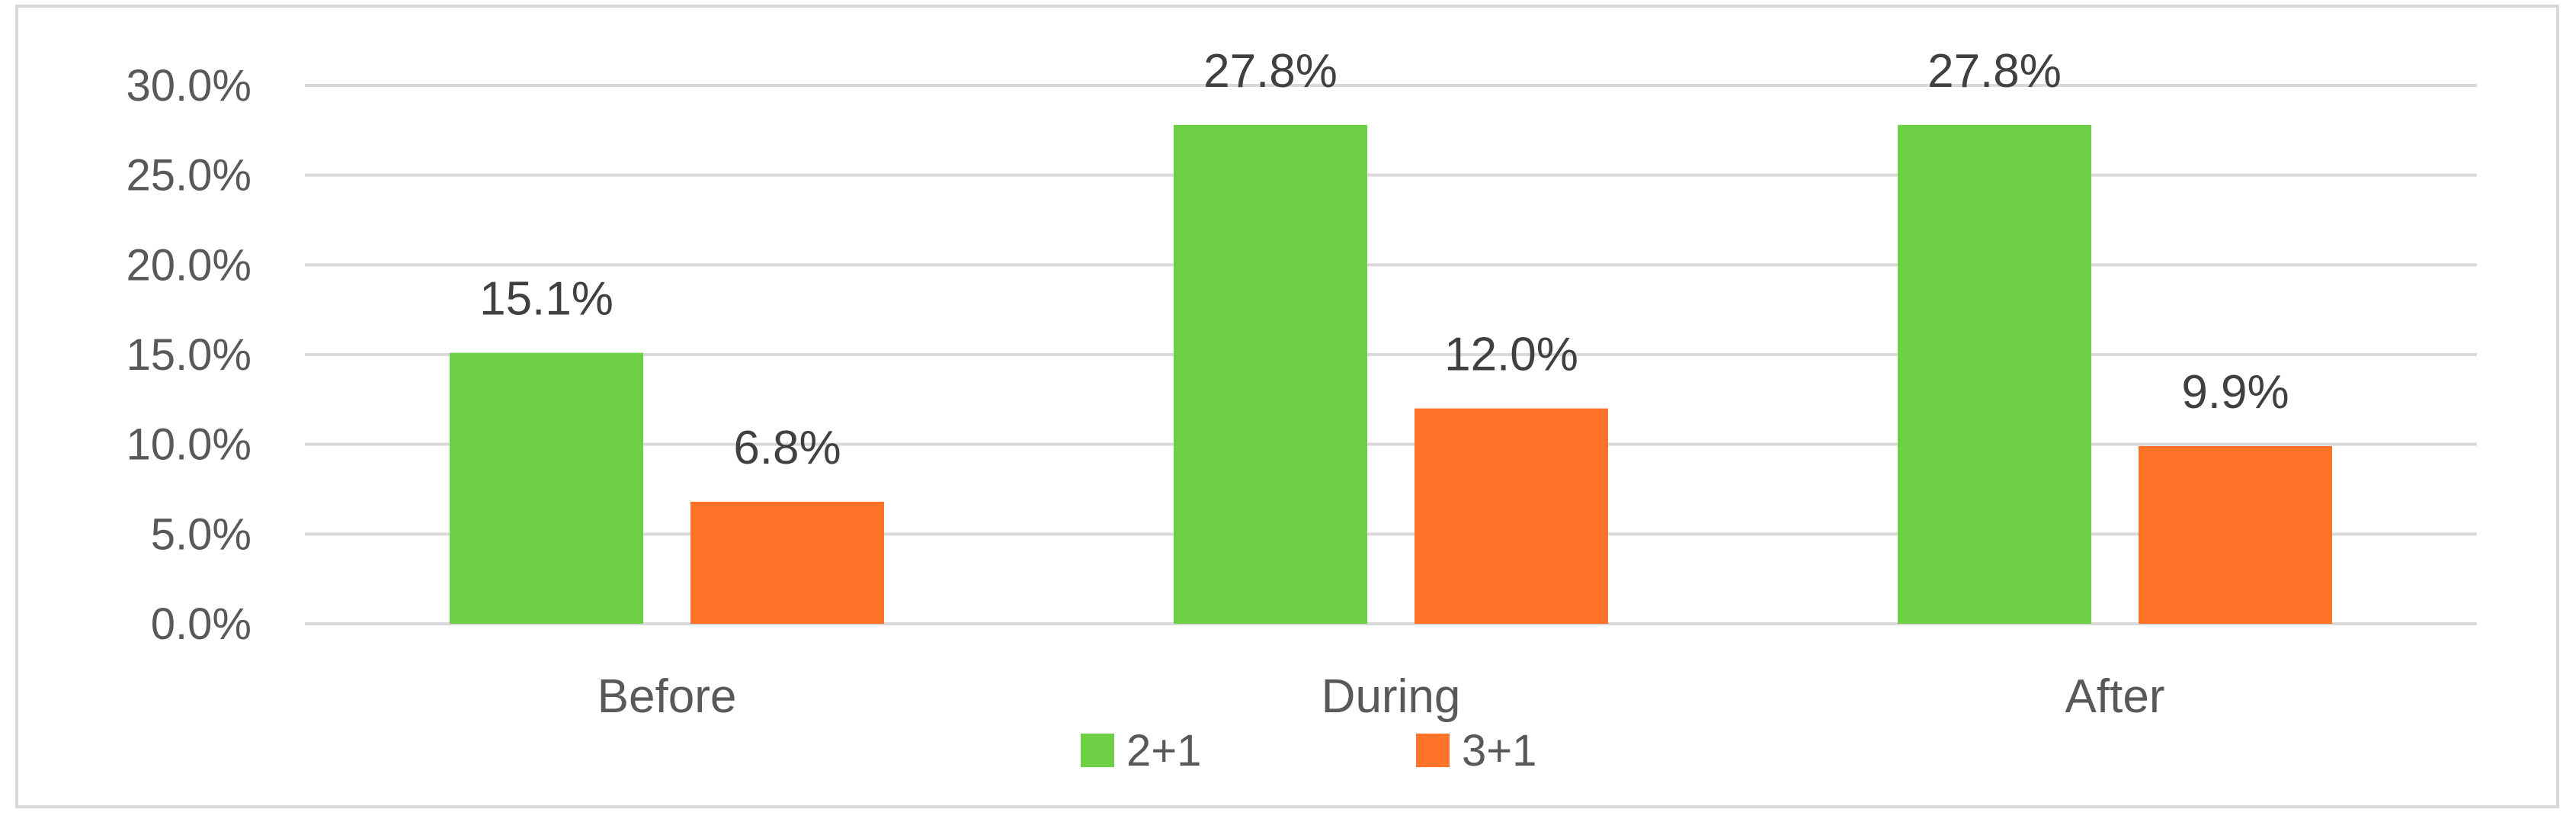  What do you see at coordinates (189, 176) in the screenshot?
I see `y-tick-label: 25.0%` at bounding box center [189, 176].